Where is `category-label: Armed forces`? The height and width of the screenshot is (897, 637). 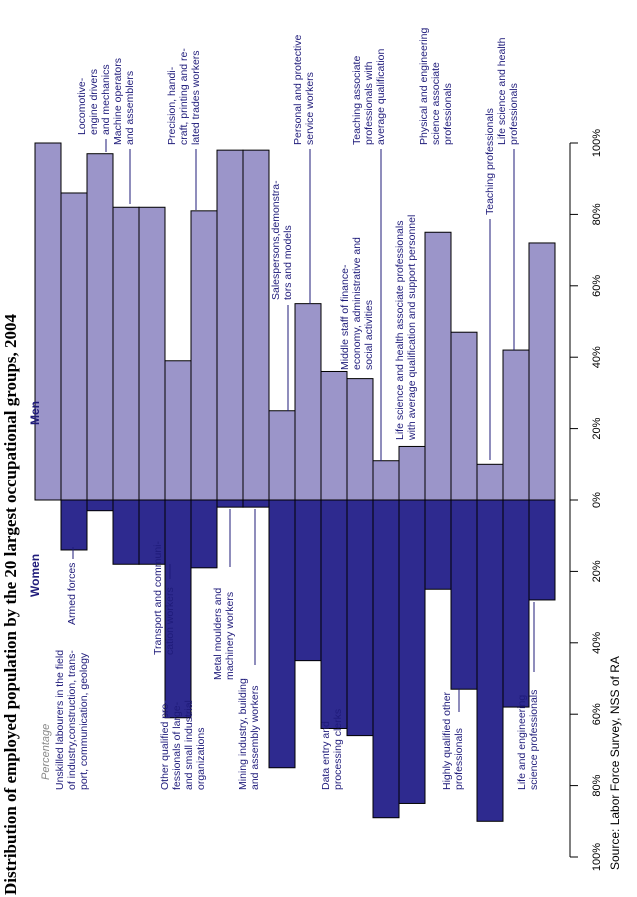 category-label: Armed forces is located at coordinates (72, 594).